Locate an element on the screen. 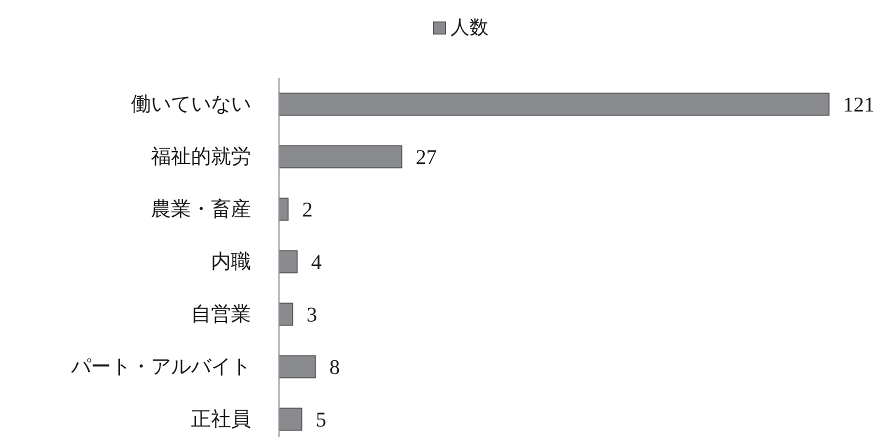  data-label: 2 is located at coordinates (307, 209).